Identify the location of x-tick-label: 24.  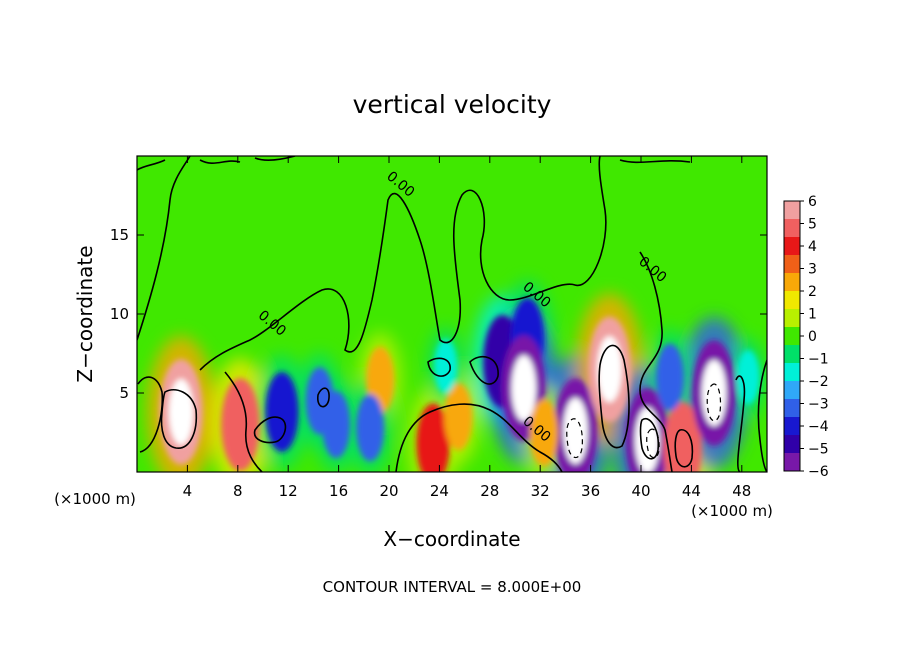
(439, 491).